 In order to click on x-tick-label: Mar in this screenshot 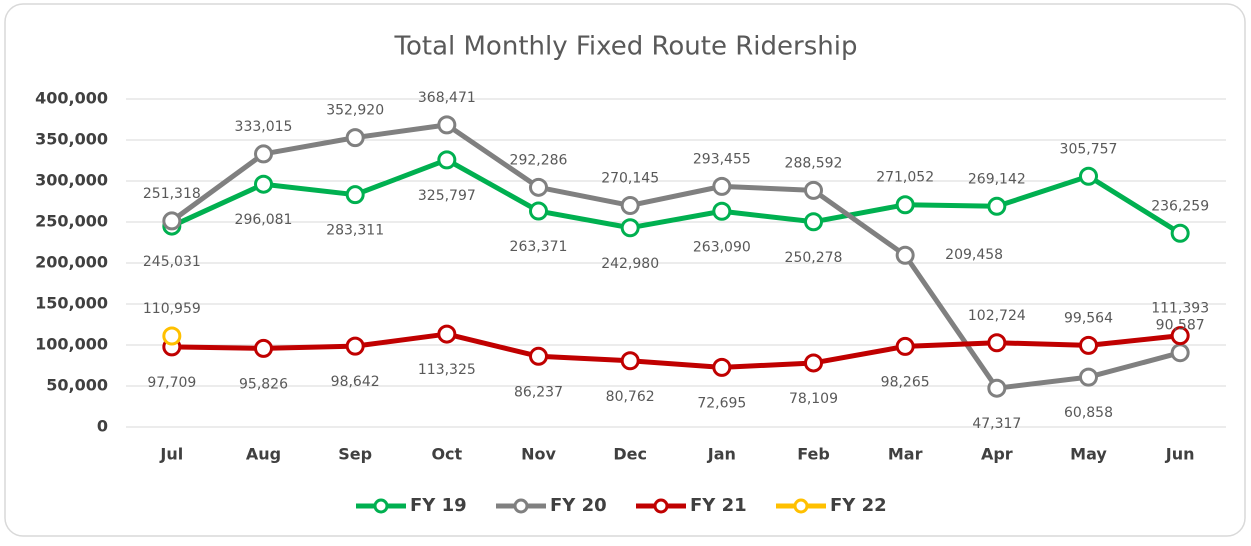, I will do `click(905, 454)`.